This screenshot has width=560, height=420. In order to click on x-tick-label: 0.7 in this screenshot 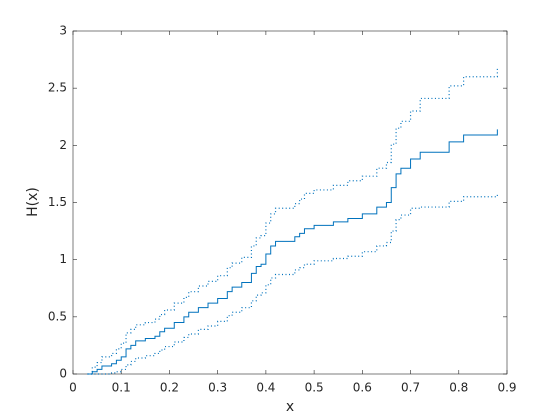, I will do `click(410, 388)`.